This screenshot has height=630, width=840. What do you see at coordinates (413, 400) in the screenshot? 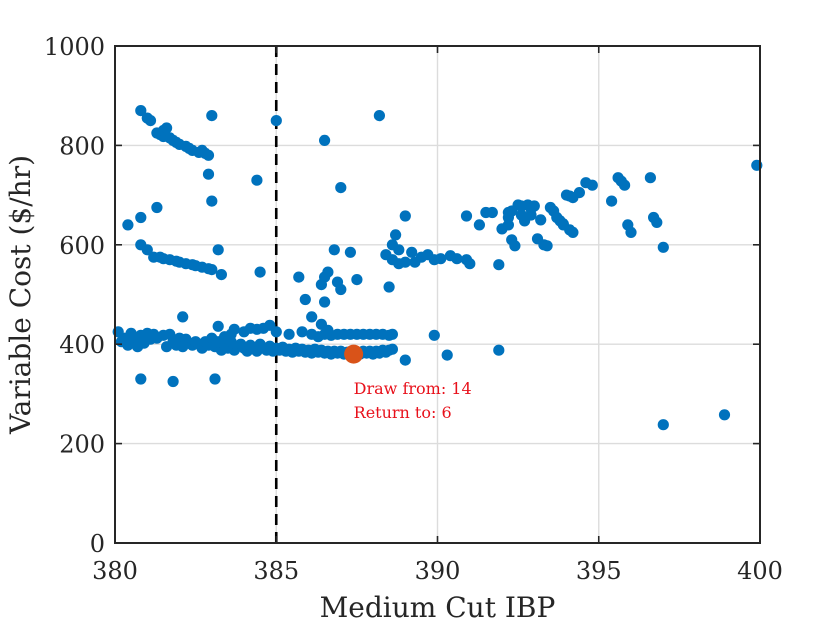
I see `annotation-group: Draw from: 14 Return to: 6` at bounding box center [413, 400].